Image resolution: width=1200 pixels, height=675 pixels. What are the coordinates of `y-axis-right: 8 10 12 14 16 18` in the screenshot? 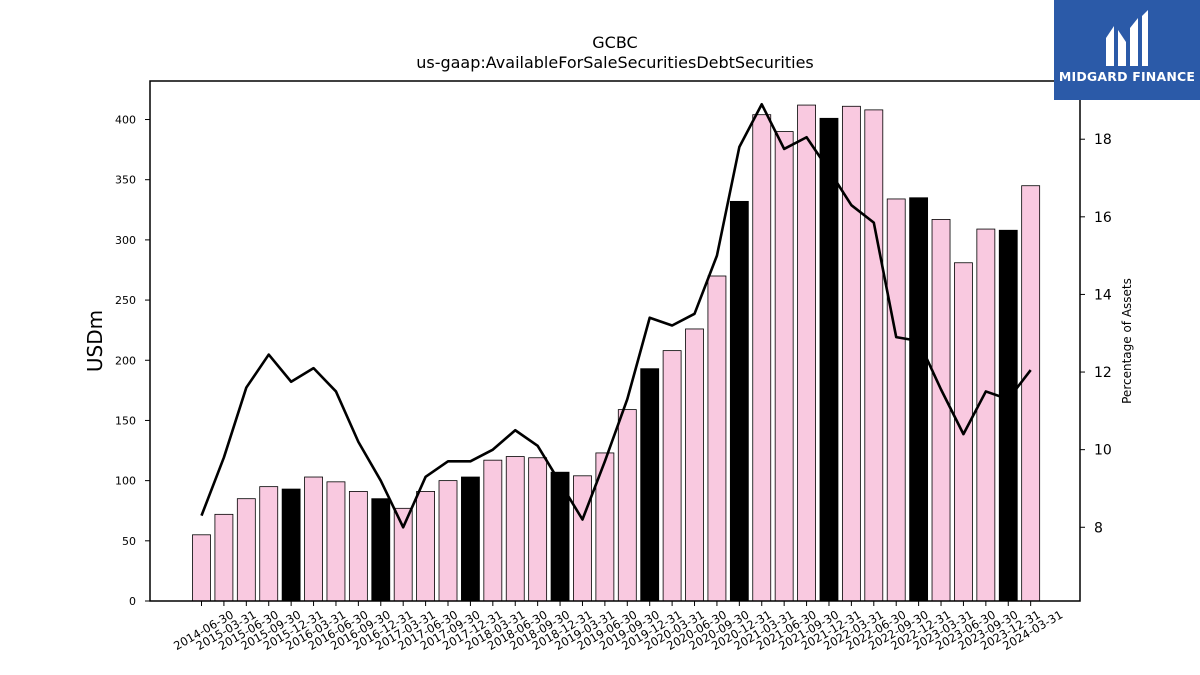 It's located at (1096, 334).